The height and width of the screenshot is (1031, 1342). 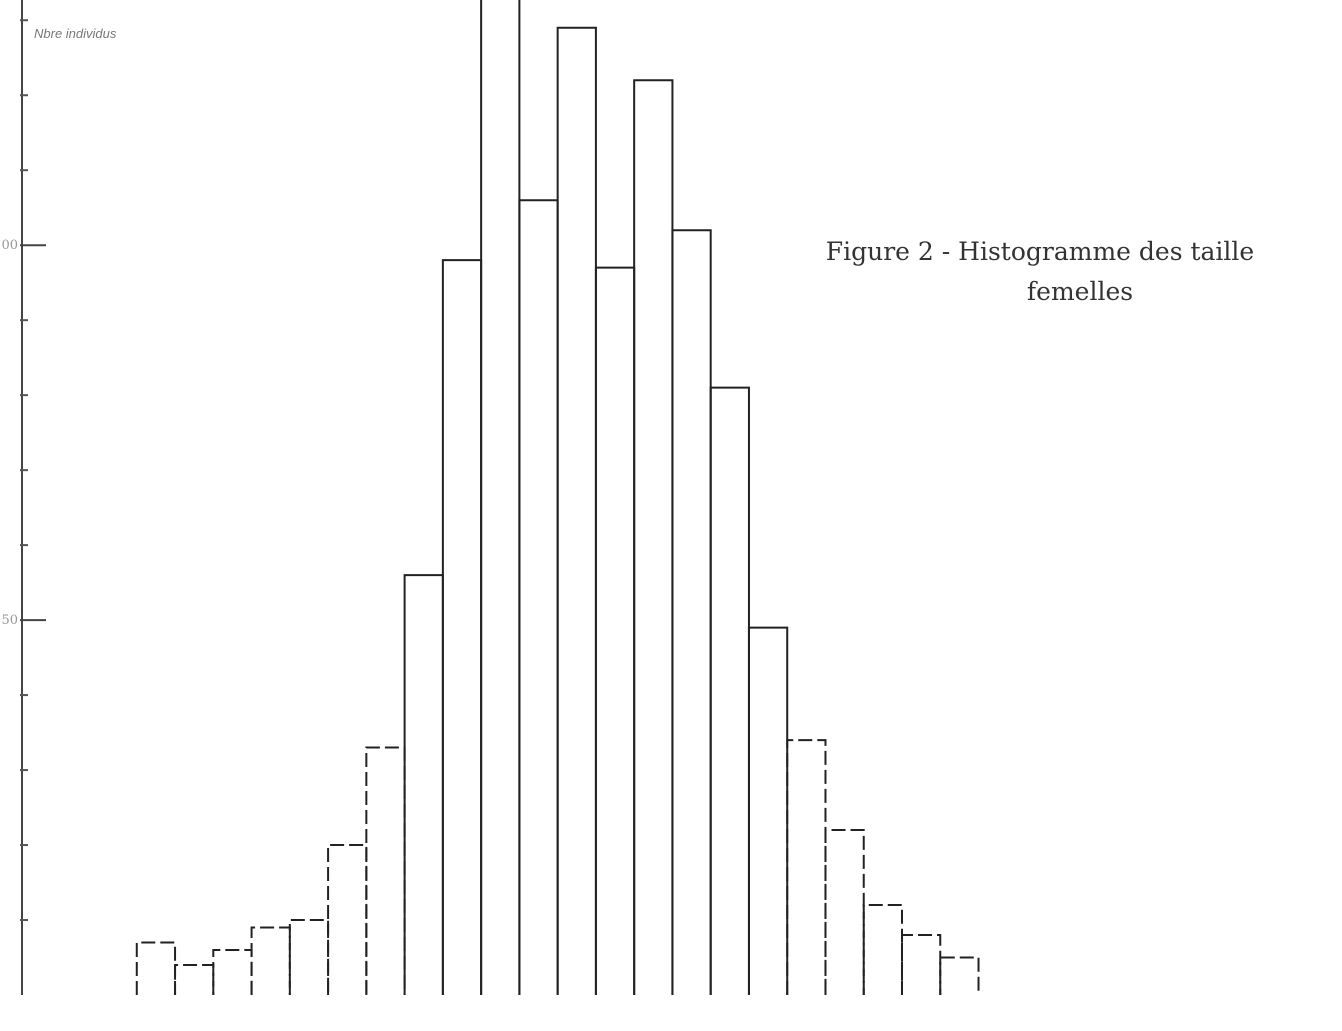 What do you see at coordinates (1040, 251) in the screenshot?
I see `chart-title: Figure 2 - Histogramme des taille` at bounding box center [1040, 251].